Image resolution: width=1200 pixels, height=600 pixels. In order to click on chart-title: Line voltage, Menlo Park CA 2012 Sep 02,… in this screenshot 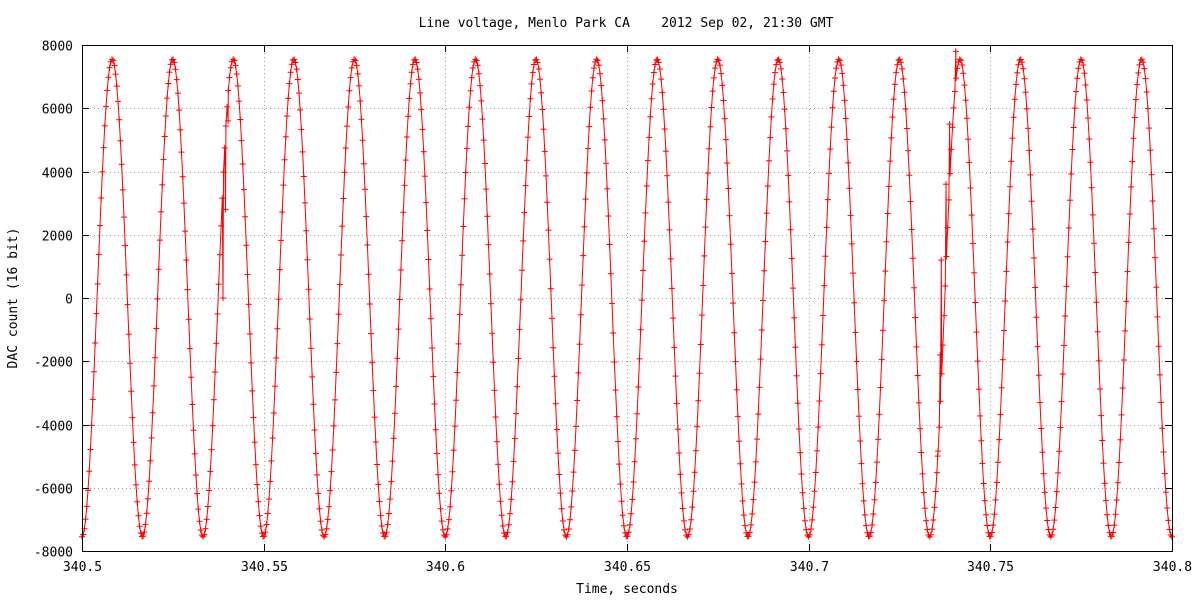, I will do `click(626, 23)`.